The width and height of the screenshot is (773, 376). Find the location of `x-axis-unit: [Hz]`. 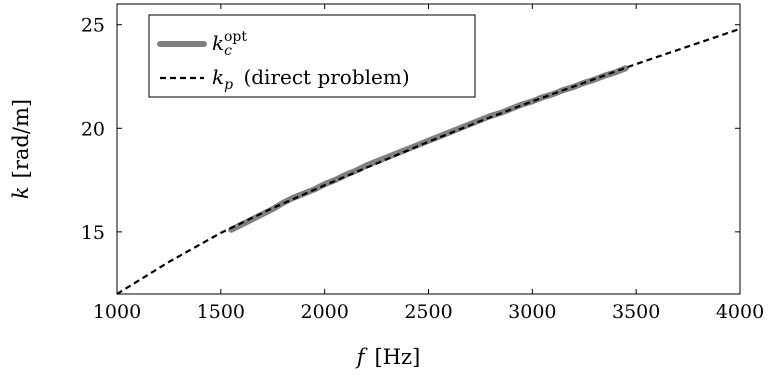

x-axis-unit: [Hz] is located at coordinates (398, 357).